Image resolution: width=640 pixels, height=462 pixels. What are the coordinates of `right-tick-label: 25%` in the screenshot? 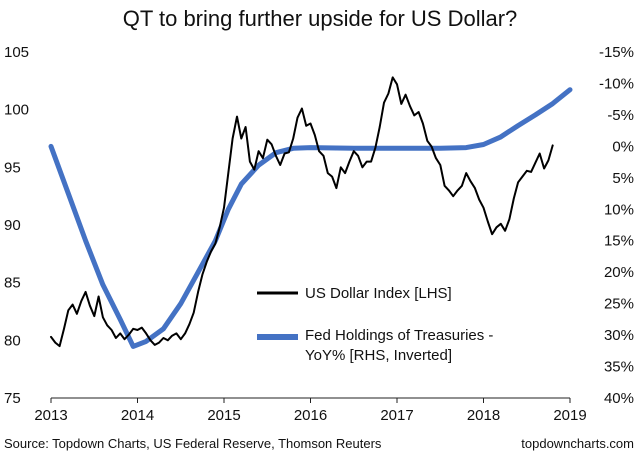 It's located at (619, 304).